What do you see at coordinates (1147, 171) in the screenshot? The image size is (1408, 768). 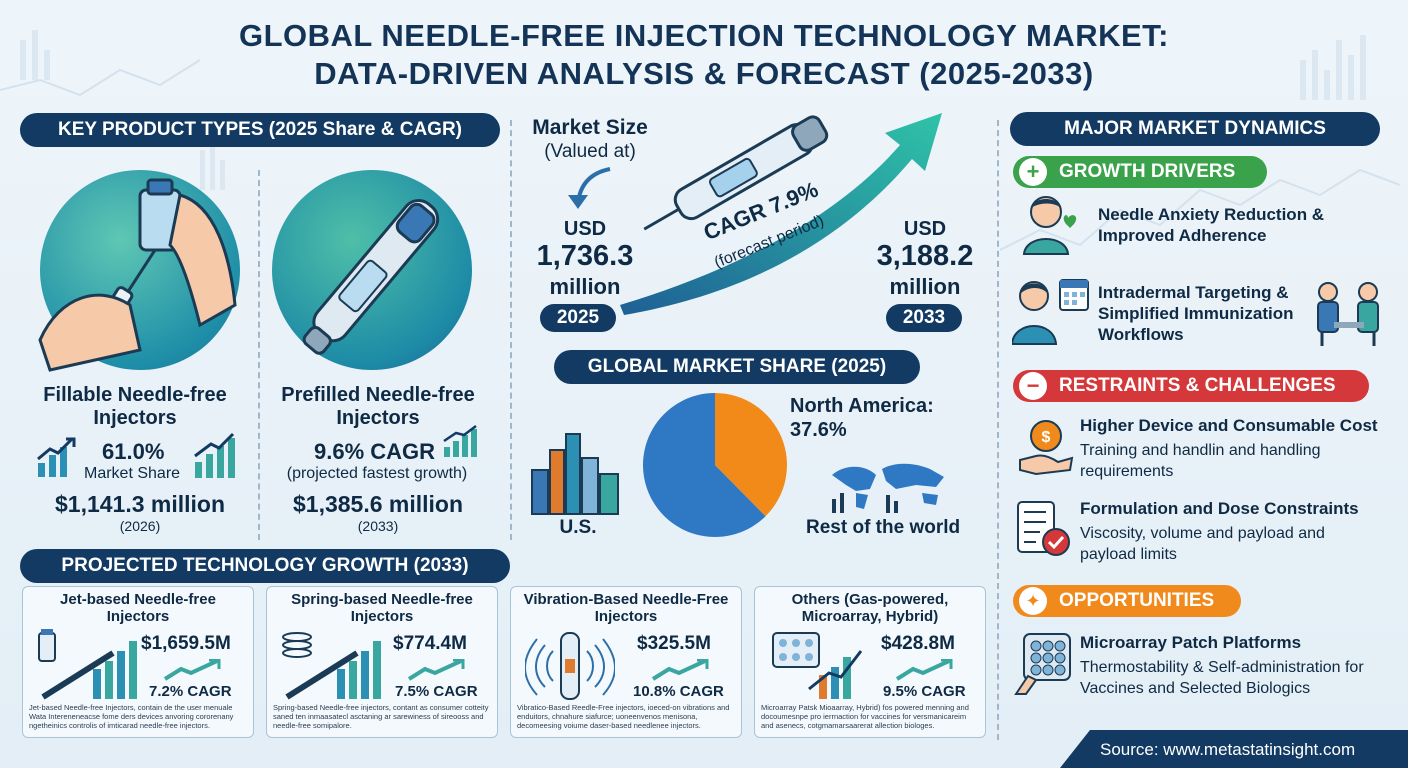 I see `growth-drivers-label: GROWTH DRIVERS` at bounding box center [1147, 171].